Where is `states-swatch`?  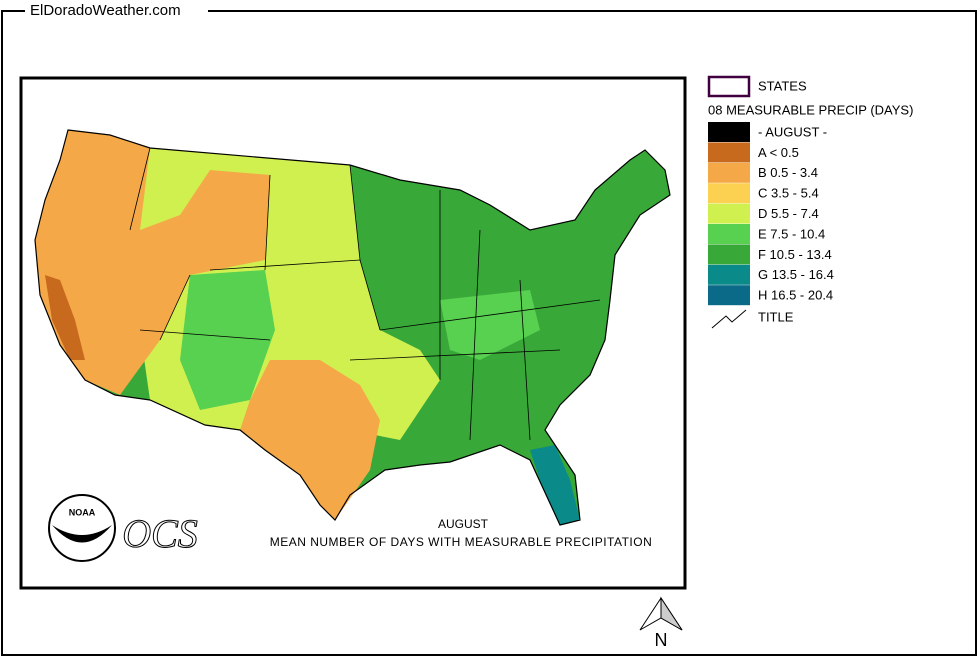 states-swatch is located at coordinates (729, 86).